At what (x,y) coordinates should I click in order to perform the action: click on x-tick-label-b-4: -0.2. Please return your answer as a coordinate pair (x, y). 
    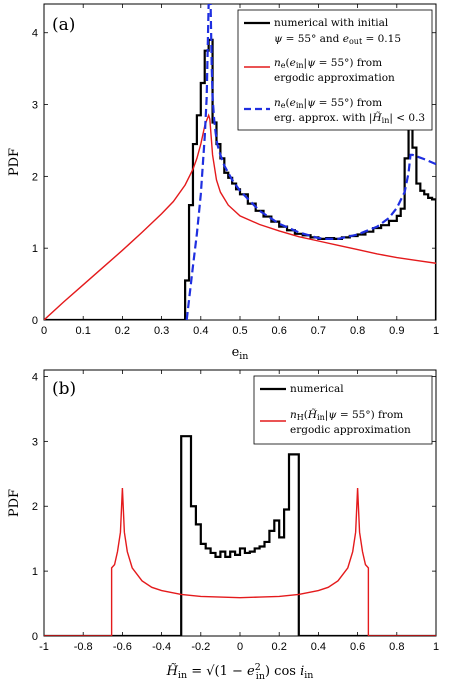
    Looking at the image, I should click on (200, 647).